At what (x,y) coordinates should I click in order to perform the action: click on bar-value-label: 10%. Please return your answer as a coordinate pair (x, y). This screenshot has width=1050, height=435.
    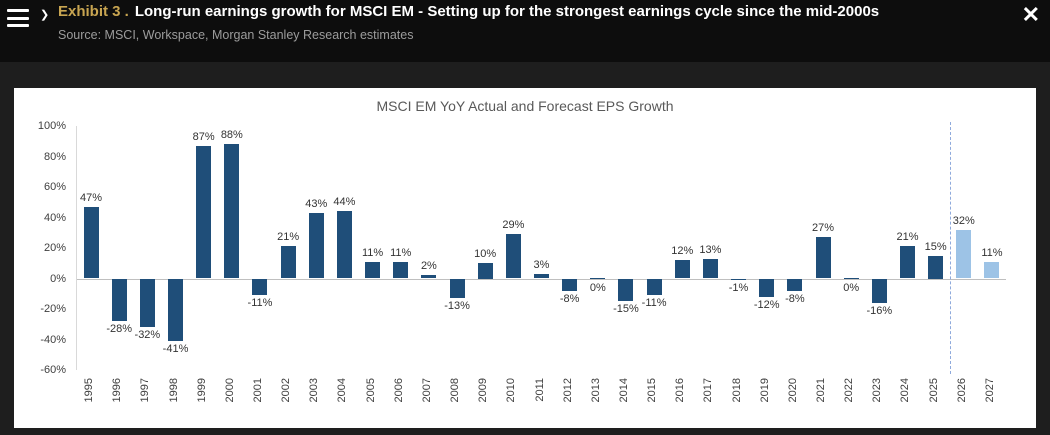
    Looking at the image, I should click on (485, 254).